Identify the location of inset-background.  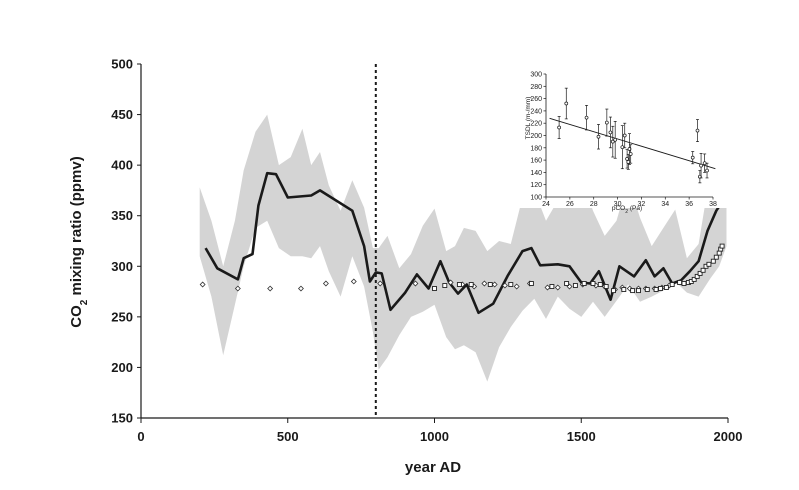
(616, 135).